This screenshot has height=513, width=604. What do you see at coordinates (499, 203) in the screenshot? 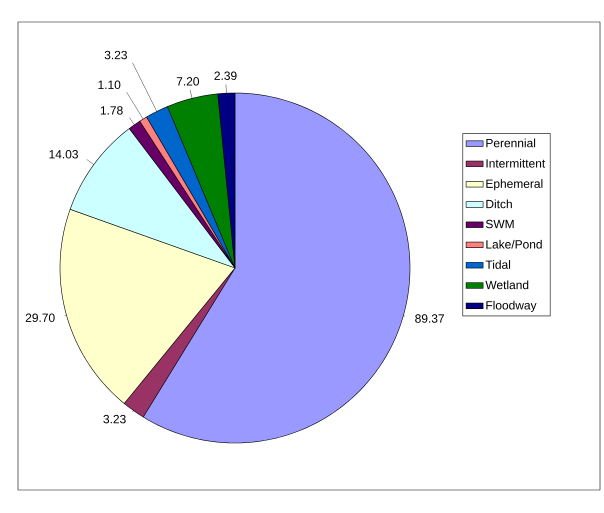
I see `legend-label: Ditch` at bounding box center [499, 203].